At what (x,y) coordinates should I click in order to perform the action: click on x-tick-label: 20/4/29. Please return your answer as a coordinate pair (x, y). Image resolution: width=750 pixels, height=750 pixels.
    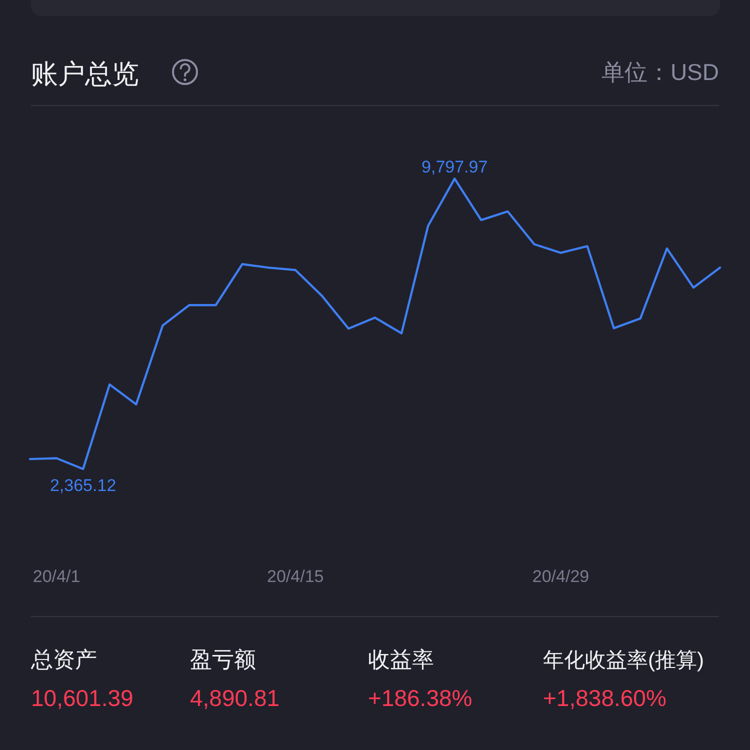
    Looking at the image, I should click on (561, 576).